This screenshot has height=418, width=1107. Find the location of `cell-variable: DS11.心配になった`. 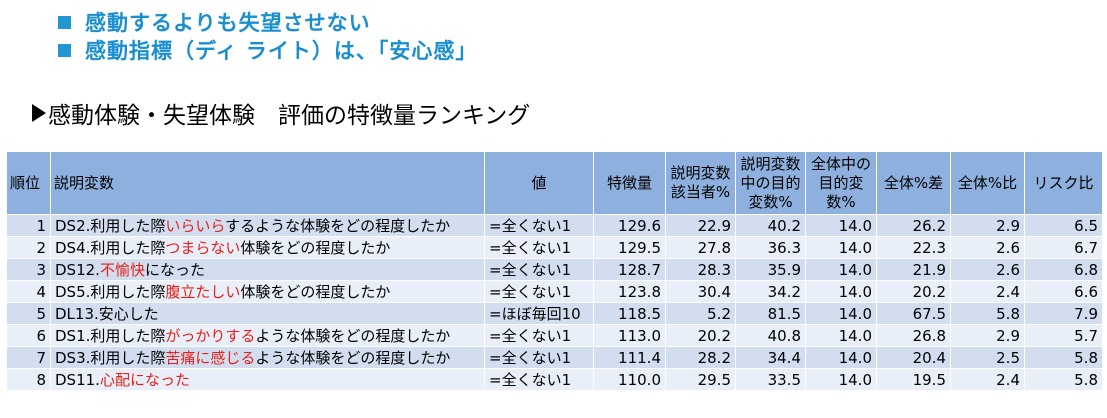

cell-variable: DS11.心配になった is located at coordinates (267, 379).